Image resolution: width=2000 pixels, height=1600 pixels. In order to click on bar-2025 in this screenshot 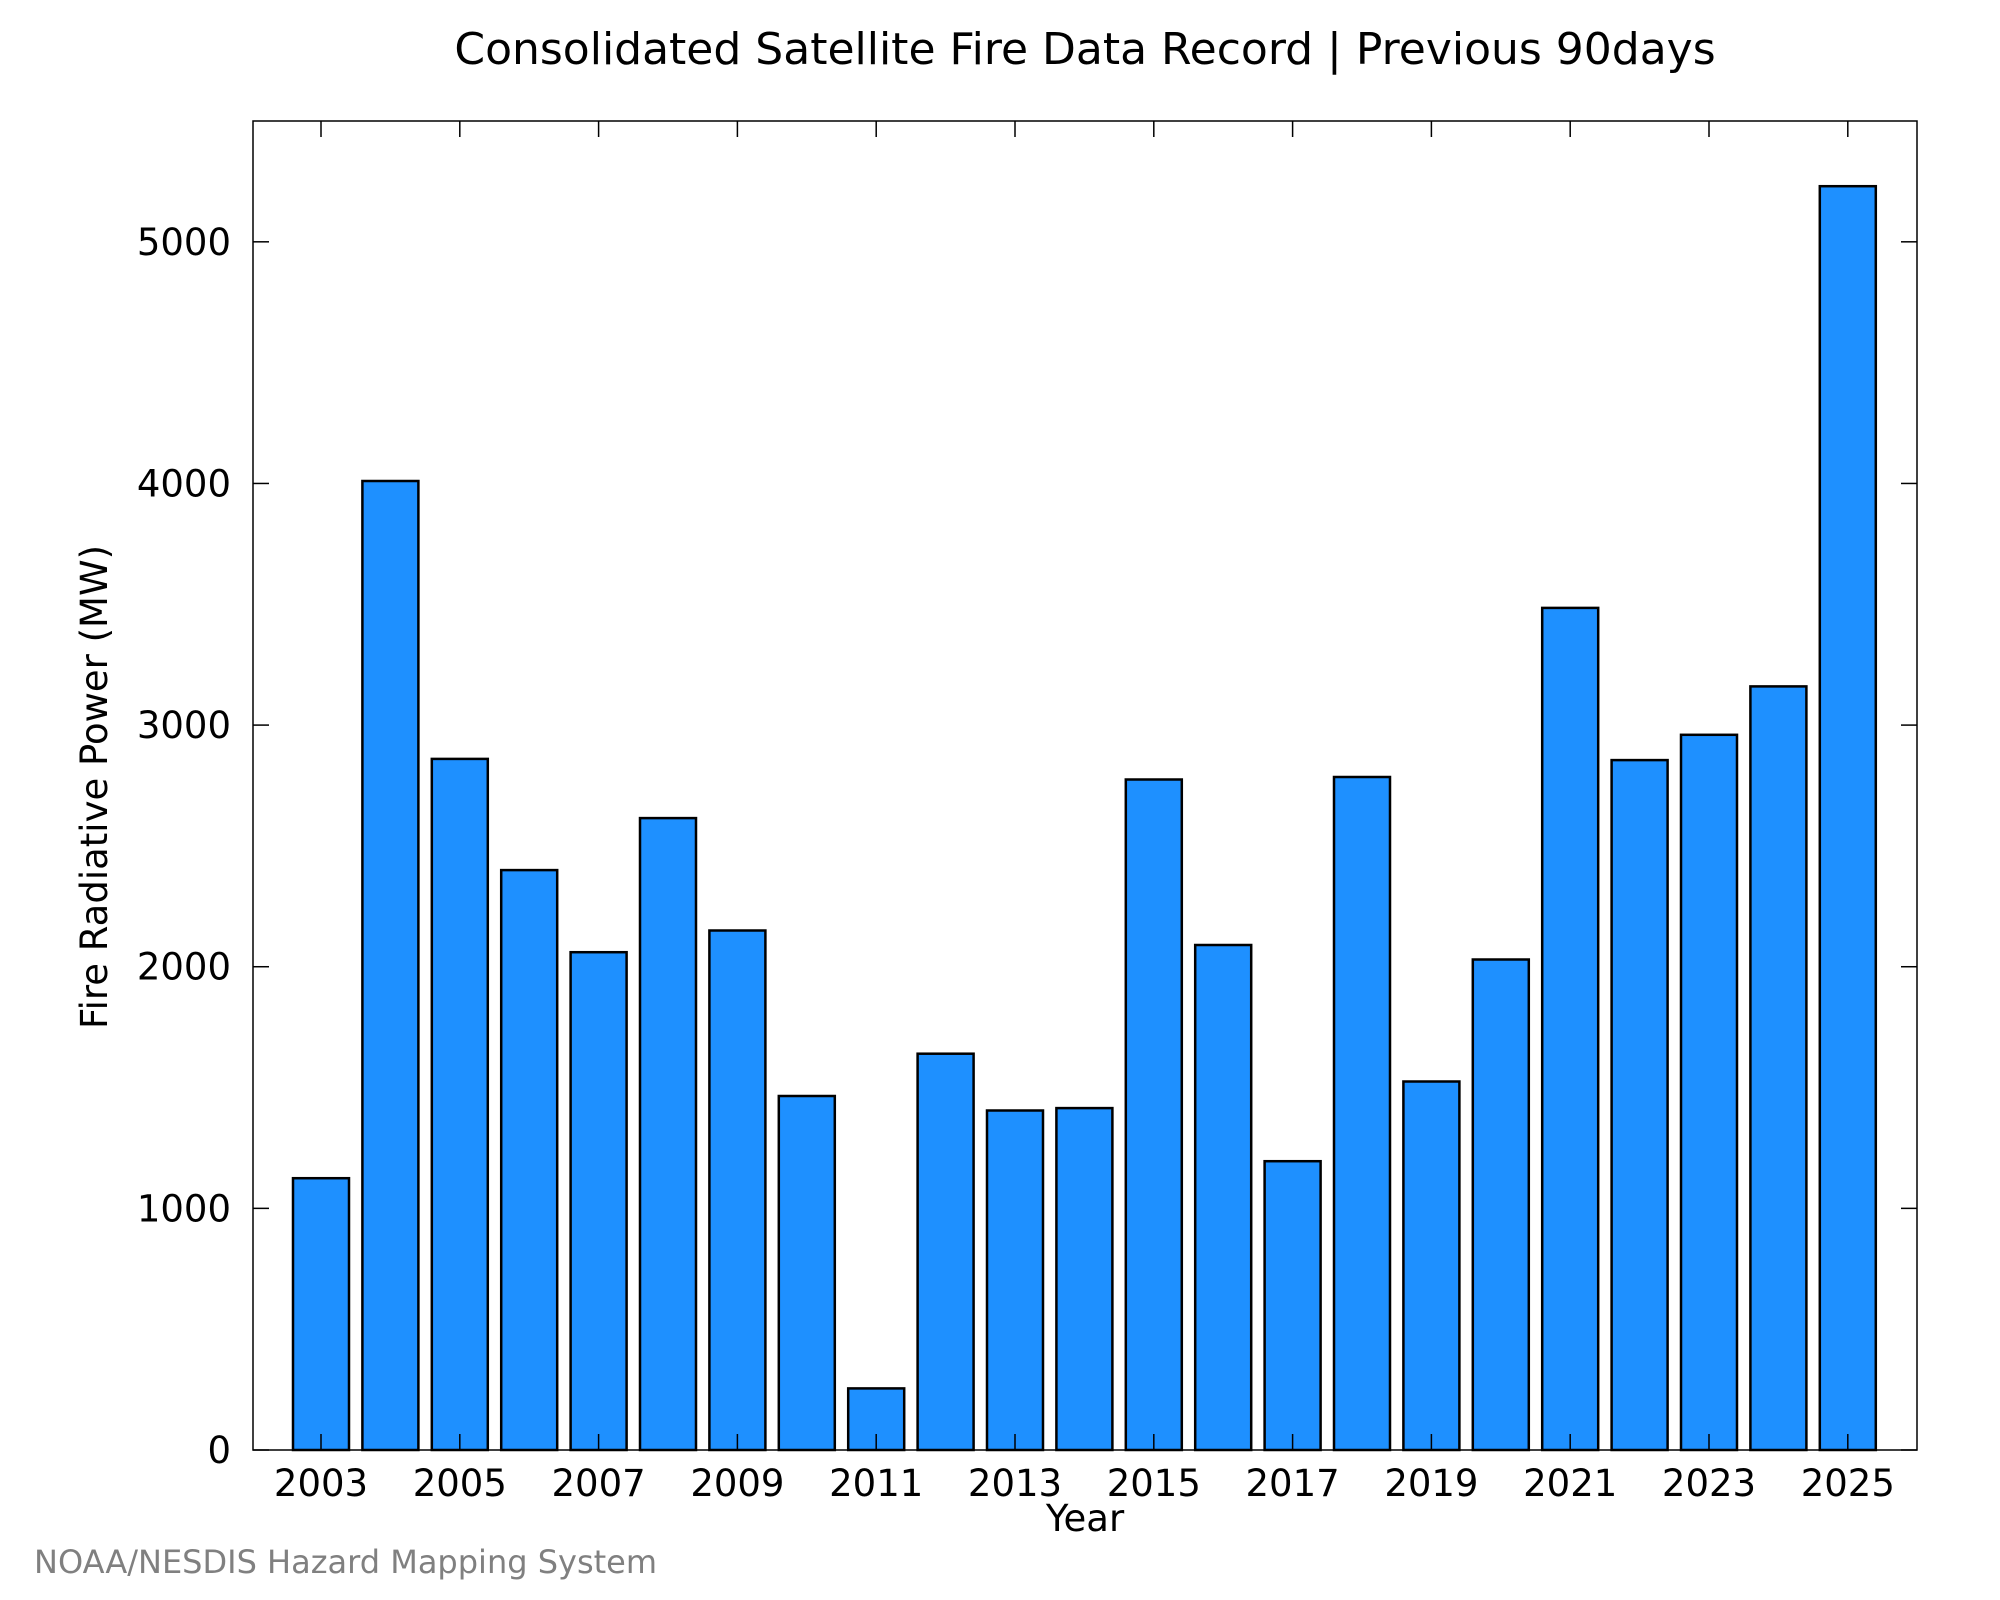, I will do `click(1848, 818)`.